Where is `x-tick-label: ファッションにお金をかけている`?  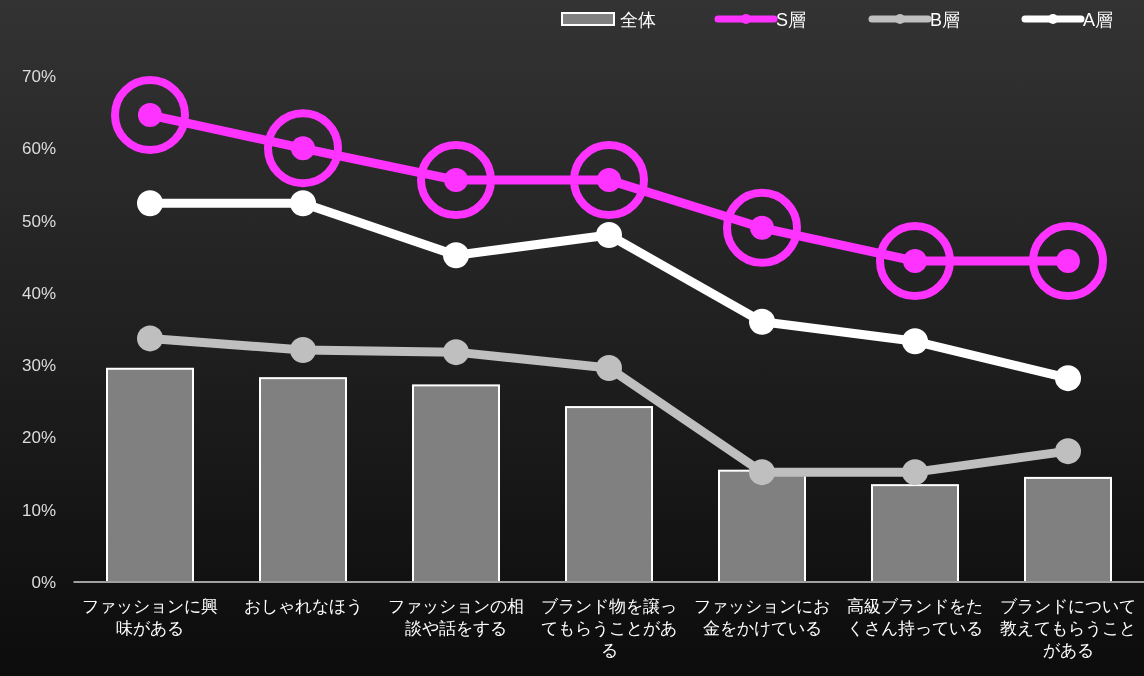
x-tick-label: ファッションにお金をかけている is located at coordinates (762, 618).